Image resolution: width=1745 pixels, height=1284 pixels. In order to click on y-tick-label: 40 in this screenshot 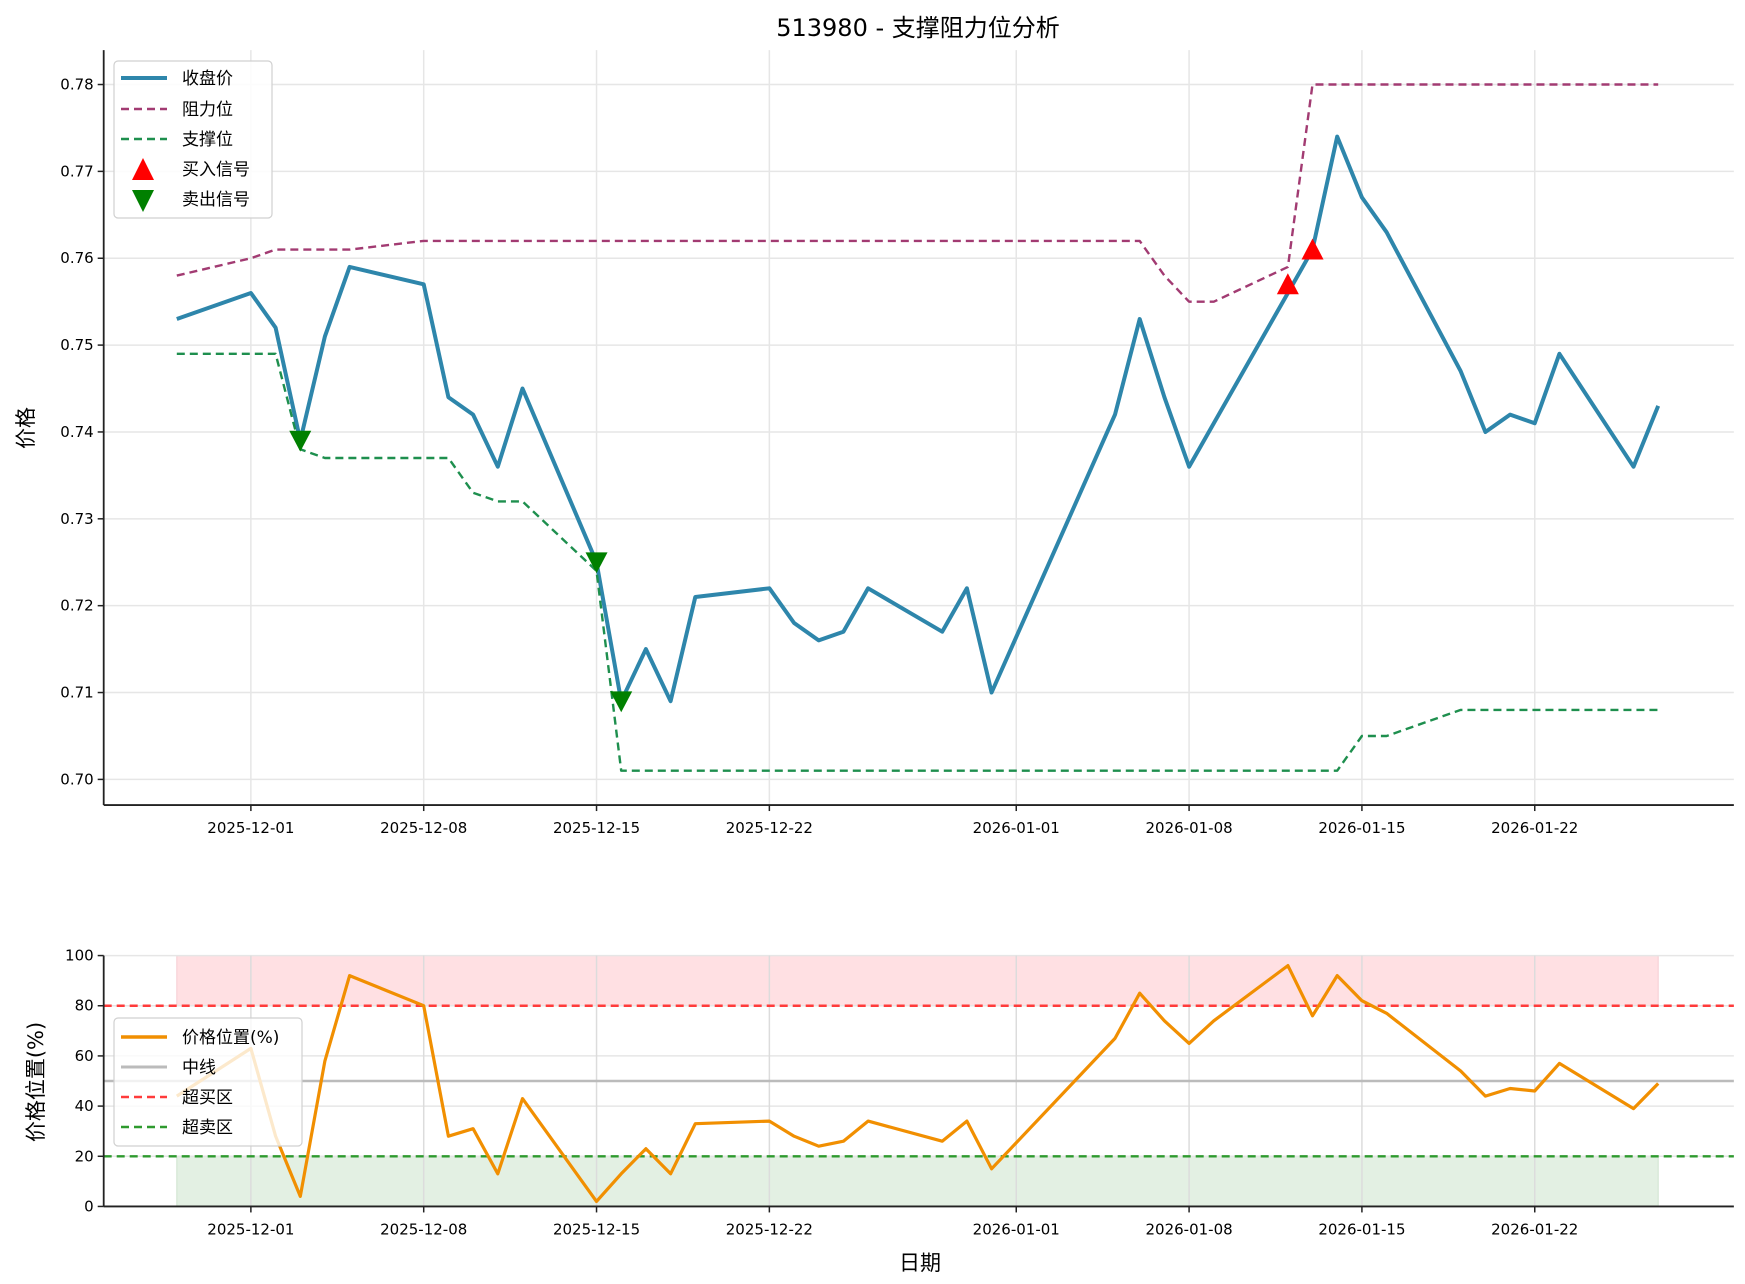, I will do `click(84, 1106)`.